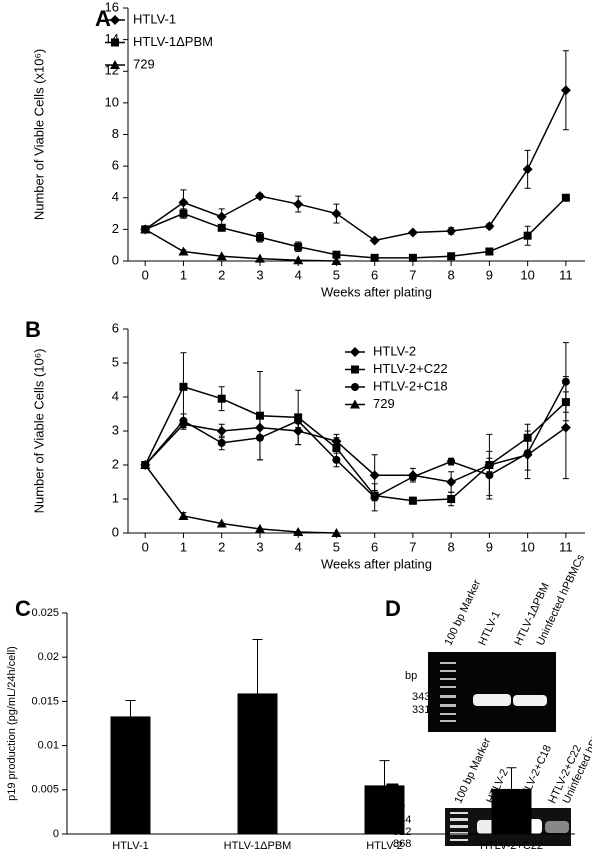  What do you see at coordinates (448, 692) in the screenshot?
I see `ladder-d` at bounding box center [448, 692].